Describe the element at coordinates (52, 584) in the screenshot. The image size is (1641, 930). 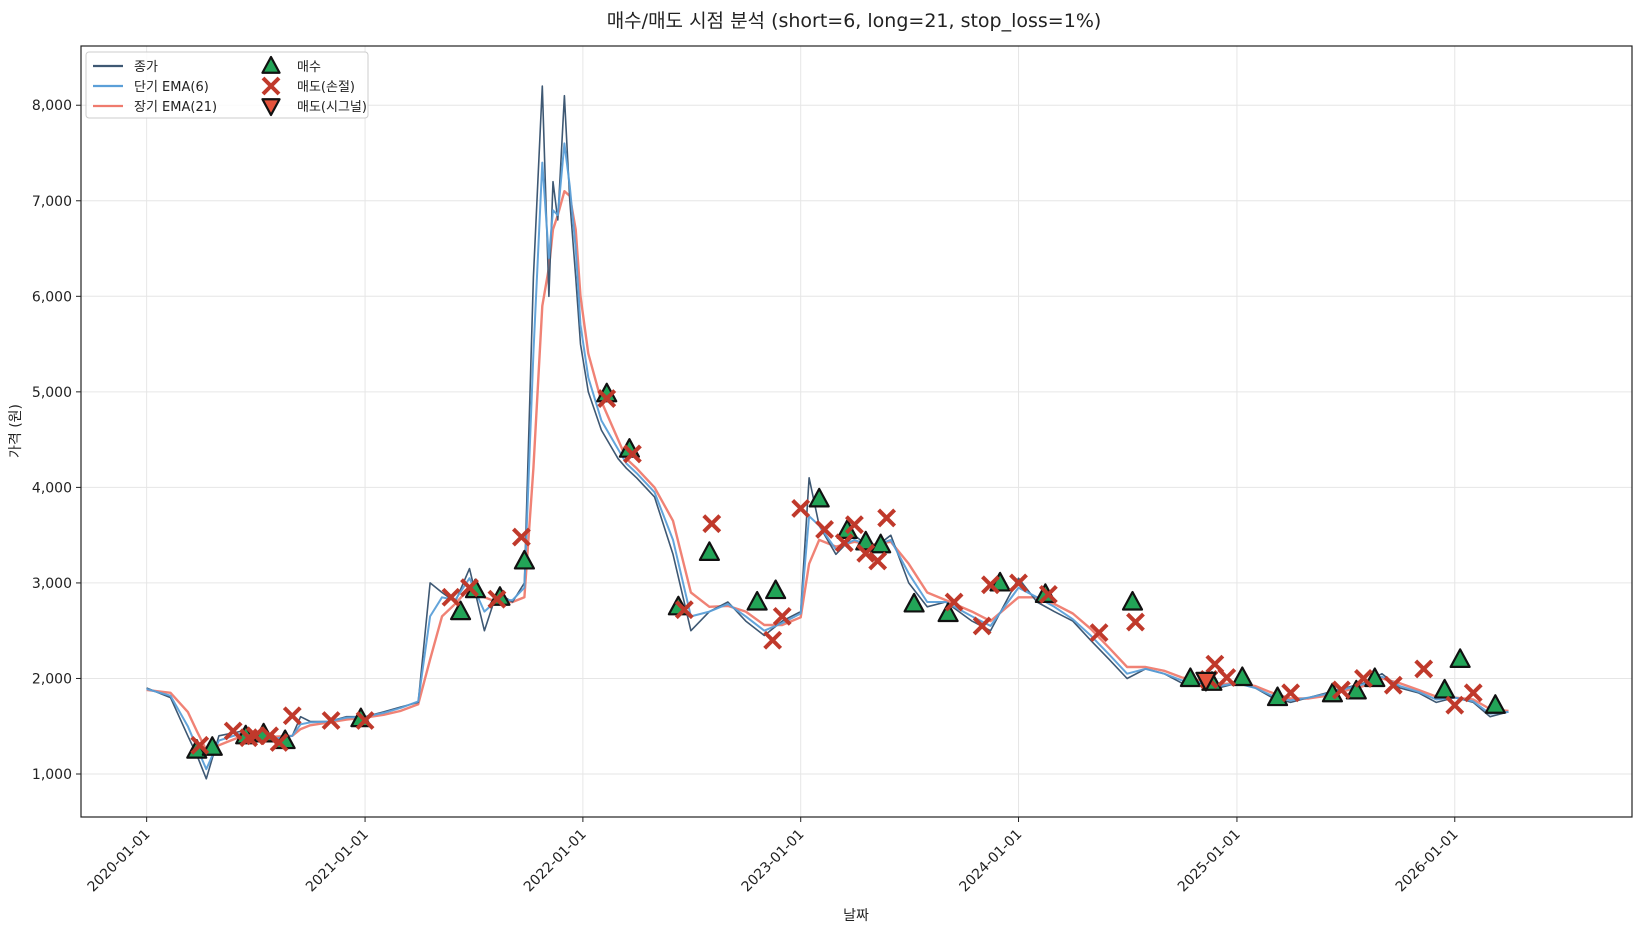
I see `y-tick-label: 3,000` at that location.